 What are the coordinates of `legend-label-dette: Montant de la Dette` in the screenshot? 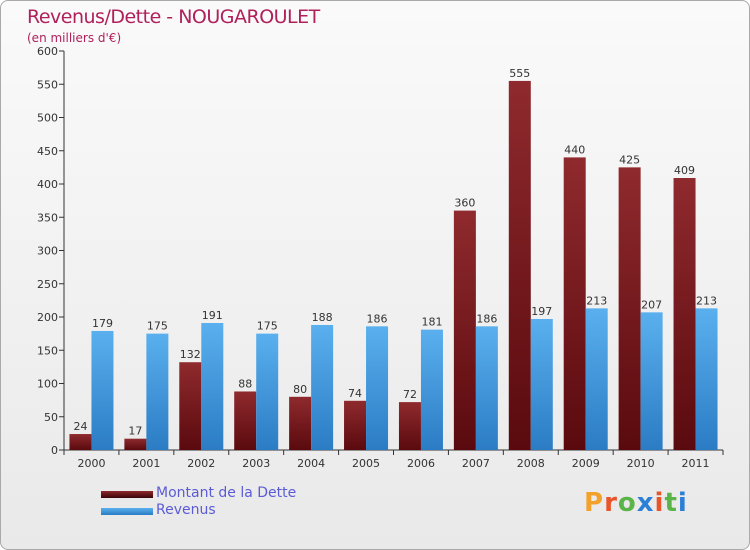 It's located at (226, 493).